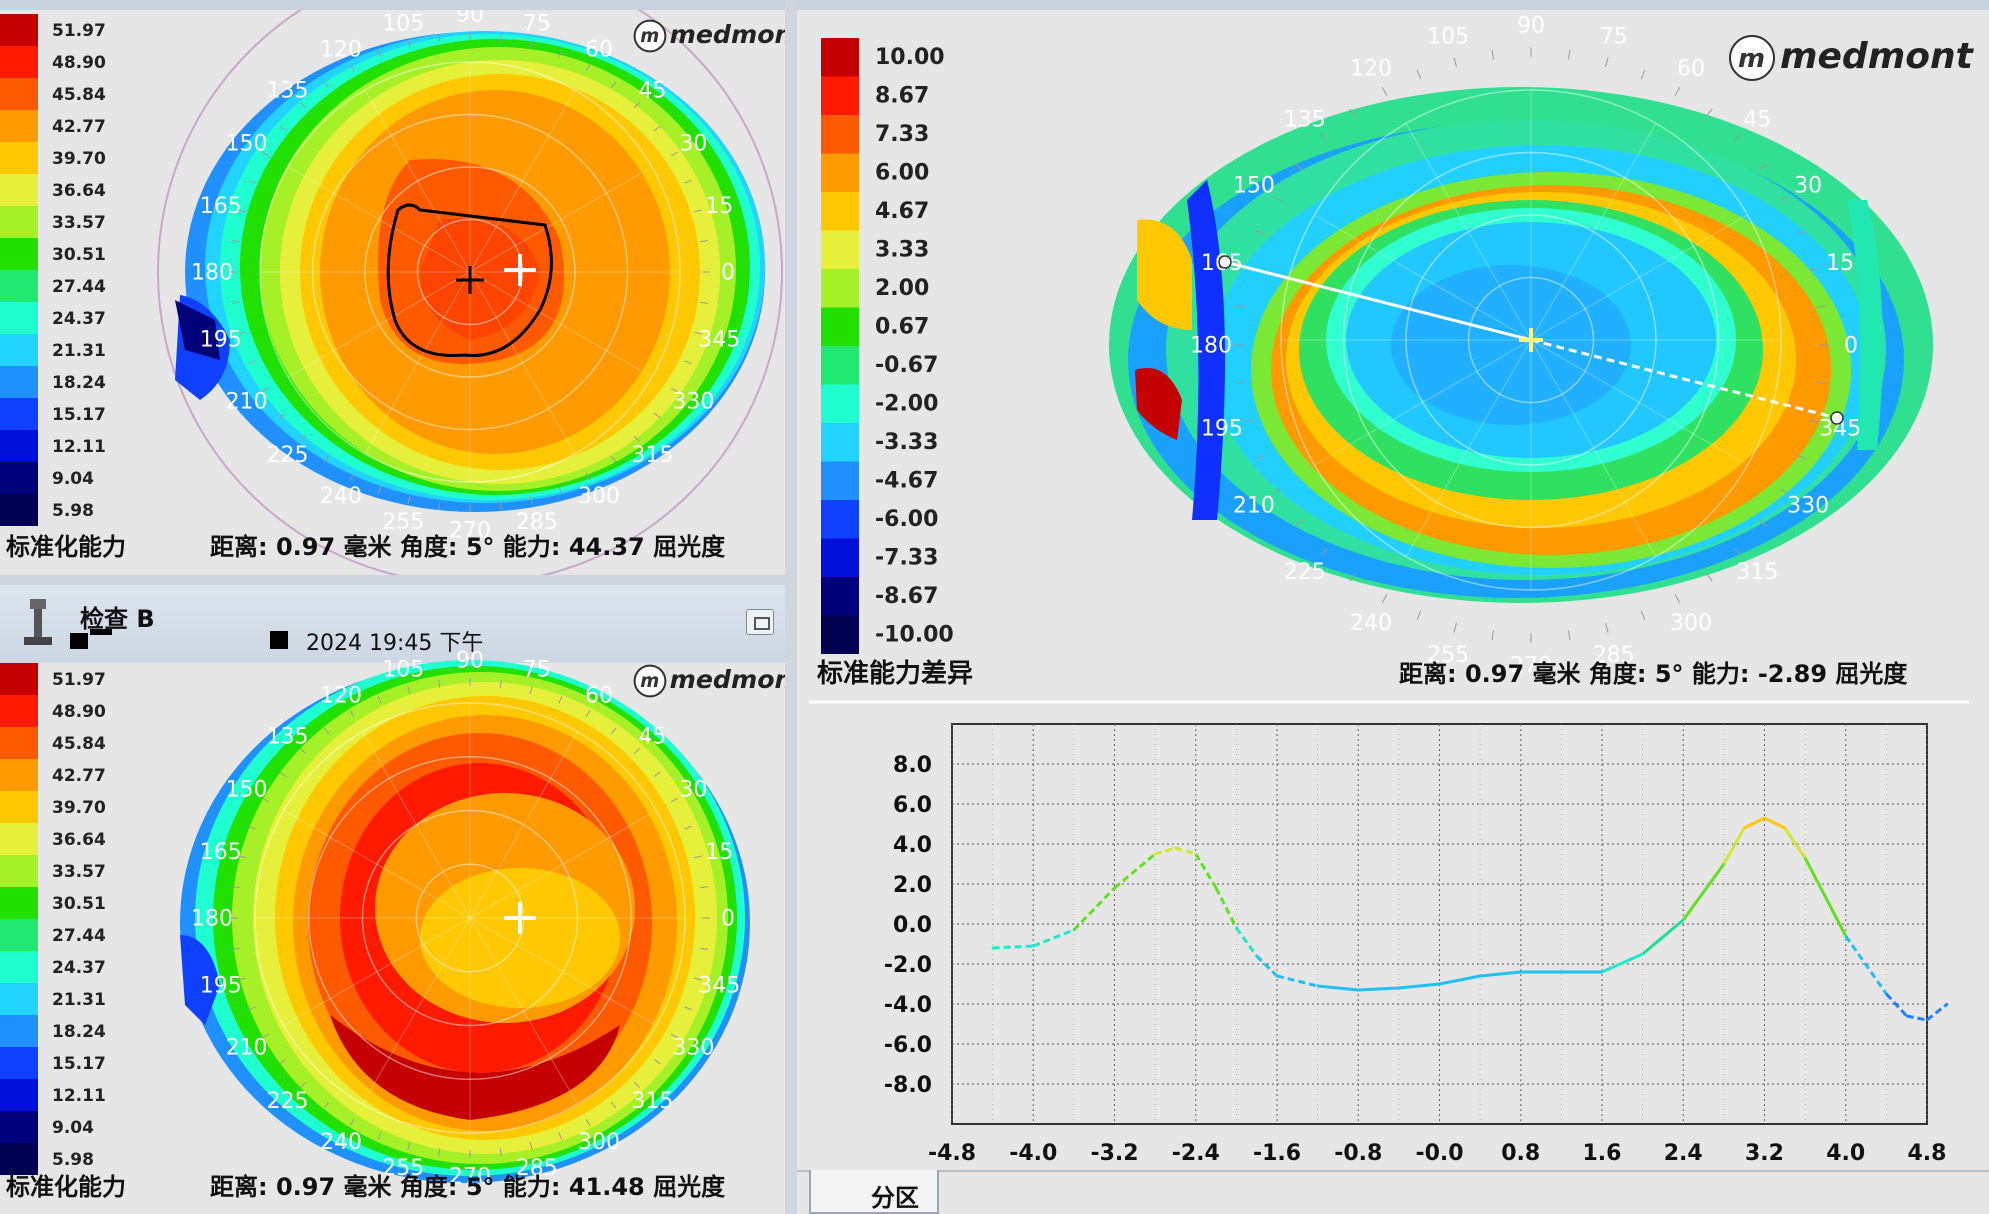 The image size is (1989, 1214). What do you see at coordinates (1448, 37) in the screenshot?
I see `angle-label: 105` at bounding box center [1448, 37].